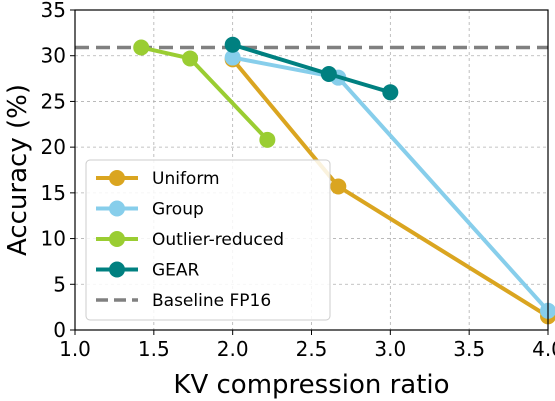 The height and width of the screenshot is (401, 555). I want to click on data-point-group, so click(232, 57).